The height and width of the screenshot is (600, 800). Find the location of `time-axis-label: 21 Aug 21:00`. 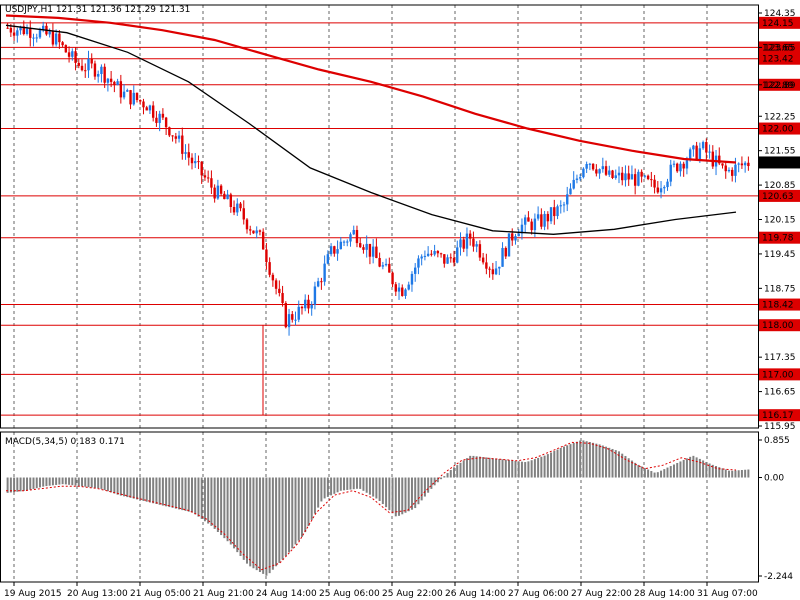

time-axis-label: 21 Aug 21:00 is located at coordinates (223, 594).